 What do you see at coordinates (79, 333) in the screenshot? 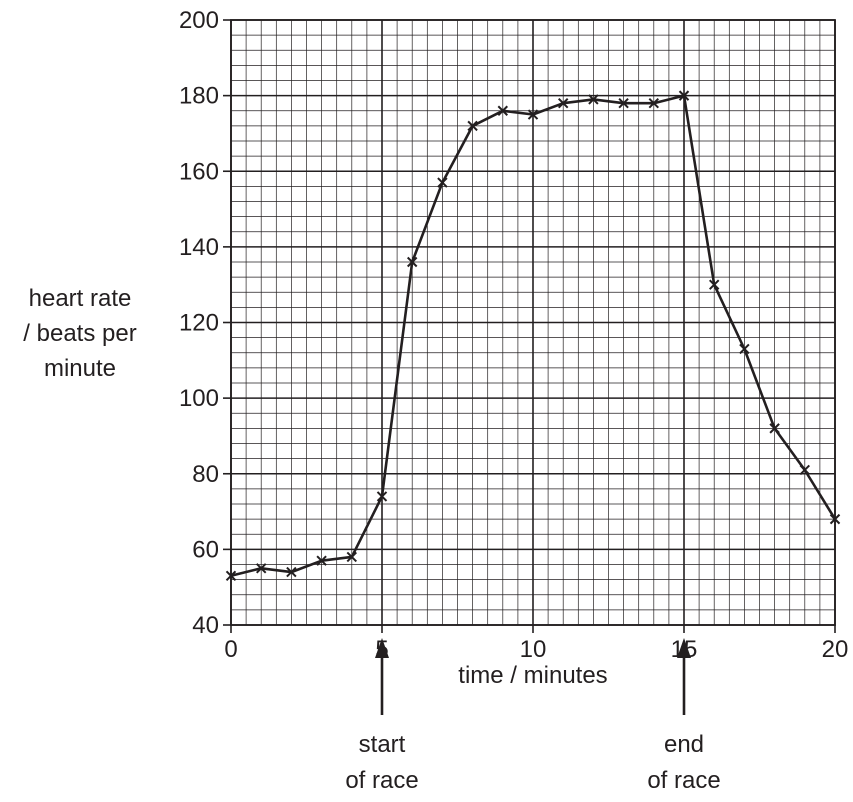
I see `y-axis-label-line-2: / beats per` at bounding box center [79, 333].